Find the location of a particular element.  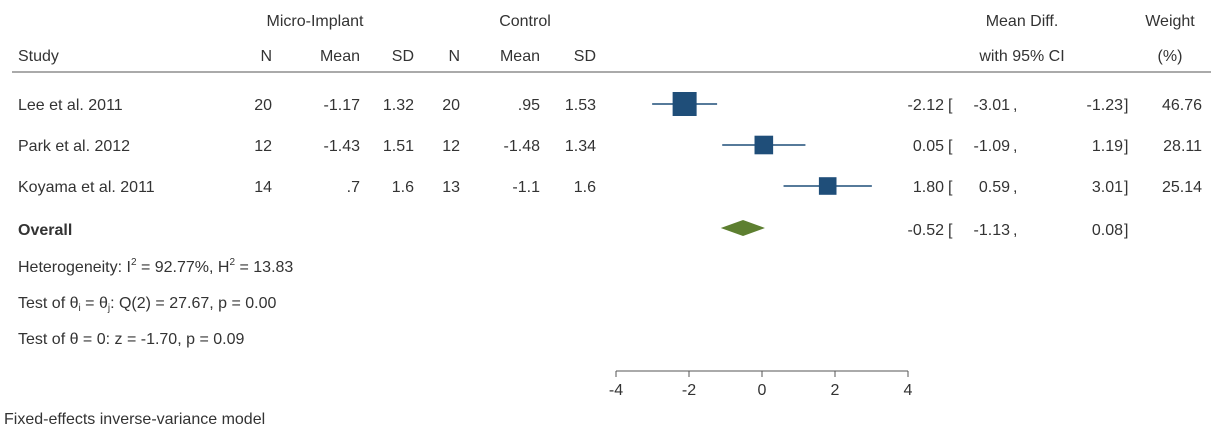

overall-ci-lower: -1.13 is located at coordinates (992, 230).